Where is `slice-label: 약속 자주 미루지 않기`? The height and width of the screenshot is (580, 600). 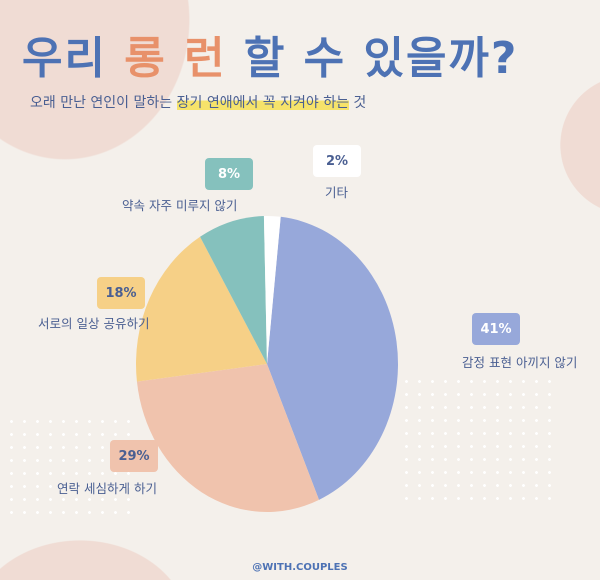 slice-label: 약속 자주 미루지 않기 is located at coordinates (180, 205).